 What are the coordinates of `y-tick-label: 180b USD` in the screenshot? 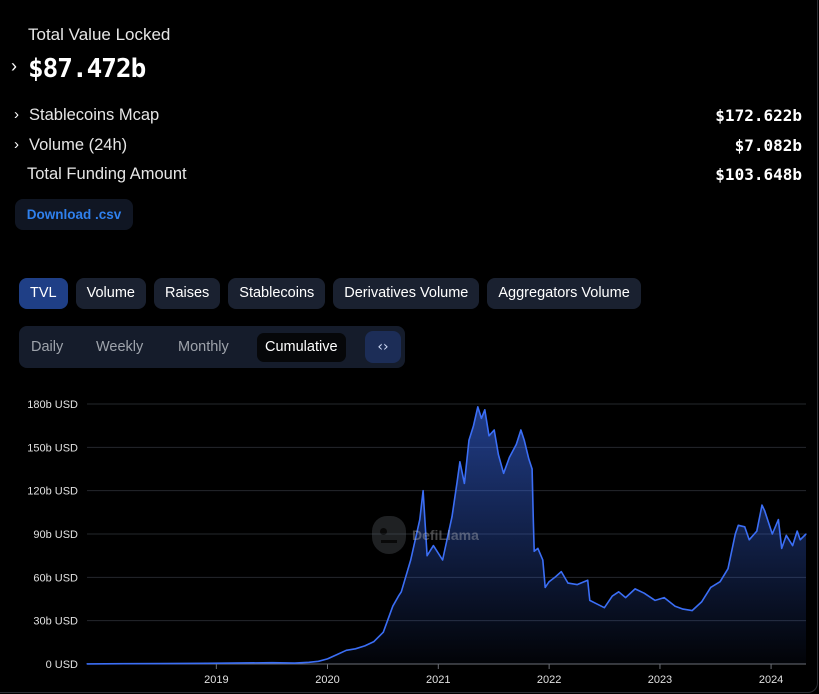 It's located at (52, 405).